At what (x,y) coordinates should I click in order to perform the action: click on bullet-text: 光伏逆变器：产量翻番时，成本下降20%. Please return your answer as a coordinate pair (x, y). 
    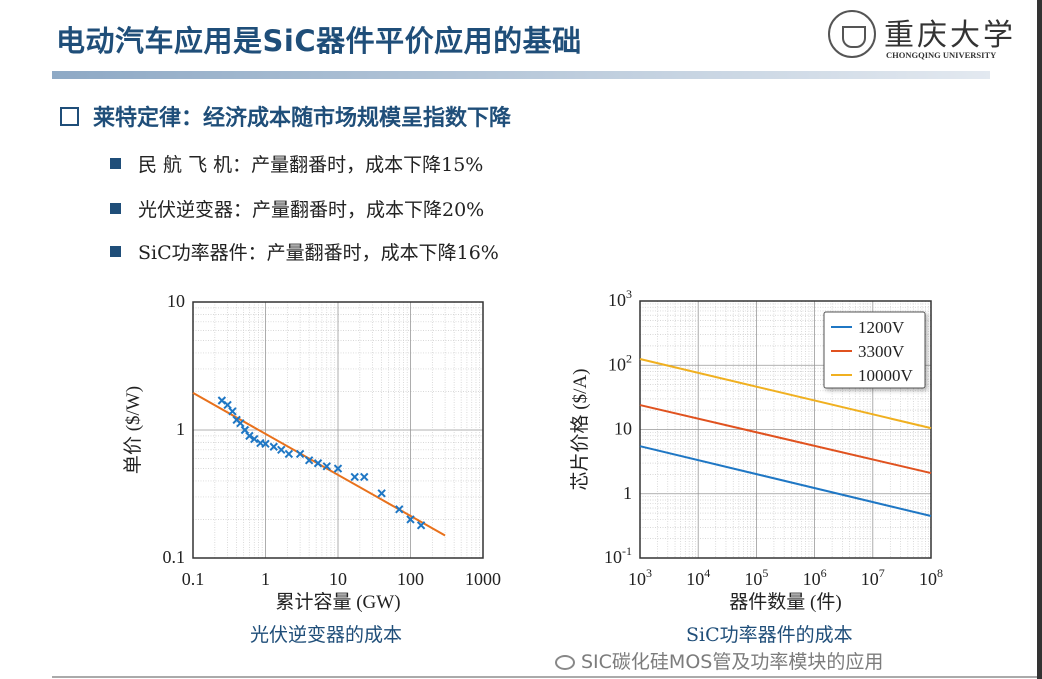
    Looking at the image, I should click on (311, 210).